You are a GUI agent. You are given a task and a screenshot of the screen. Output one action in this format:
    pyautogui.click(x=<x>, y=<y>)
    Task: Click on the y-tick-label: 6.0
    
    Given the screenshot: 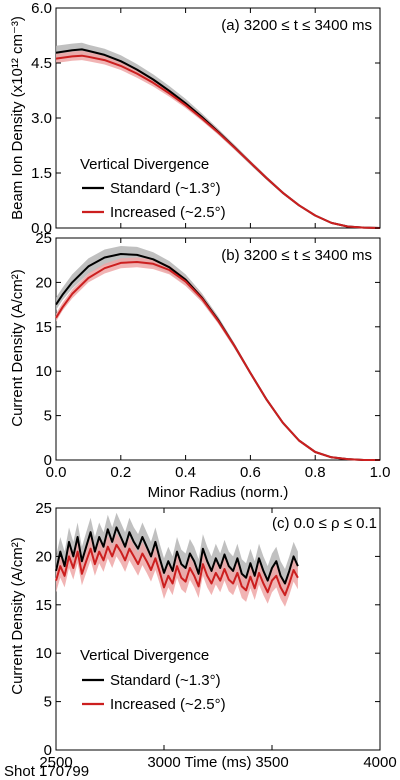 What is the action you would take?
    pyautogui.click(x=41, y=8)
    